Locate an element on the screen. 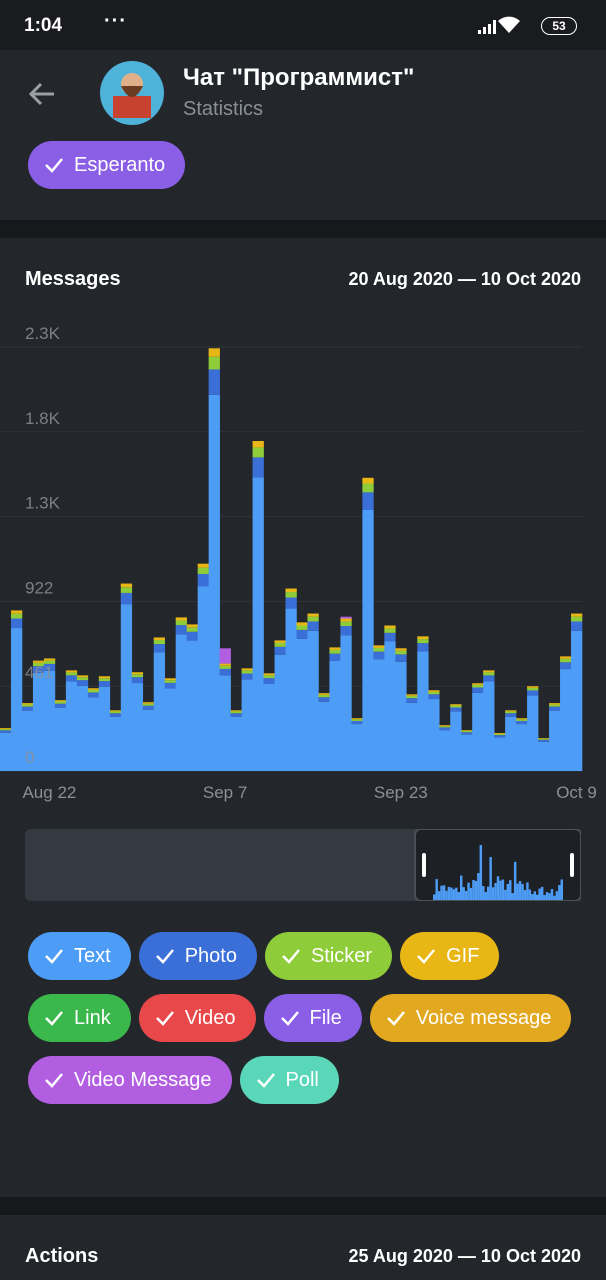 This screenshot has width=606, height=1280. time: 1:04 is located at coordinates (43, 25).